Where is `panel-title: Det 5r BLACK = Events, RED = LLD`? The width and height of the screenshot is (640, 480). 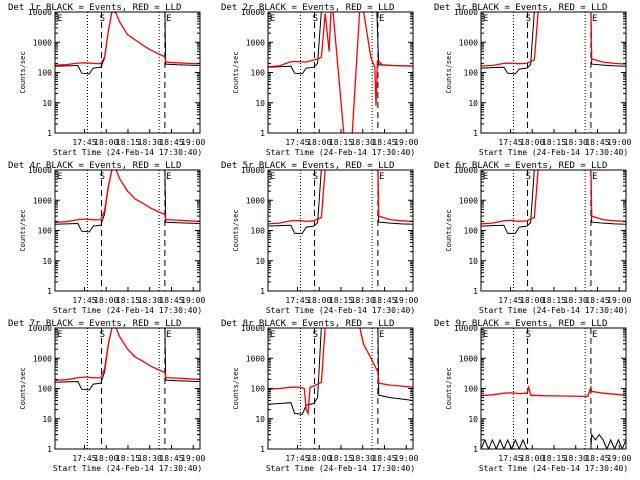
panel-title: Det 5r BLACK = Events, RED = LLD is located at coordinates (307, 166).